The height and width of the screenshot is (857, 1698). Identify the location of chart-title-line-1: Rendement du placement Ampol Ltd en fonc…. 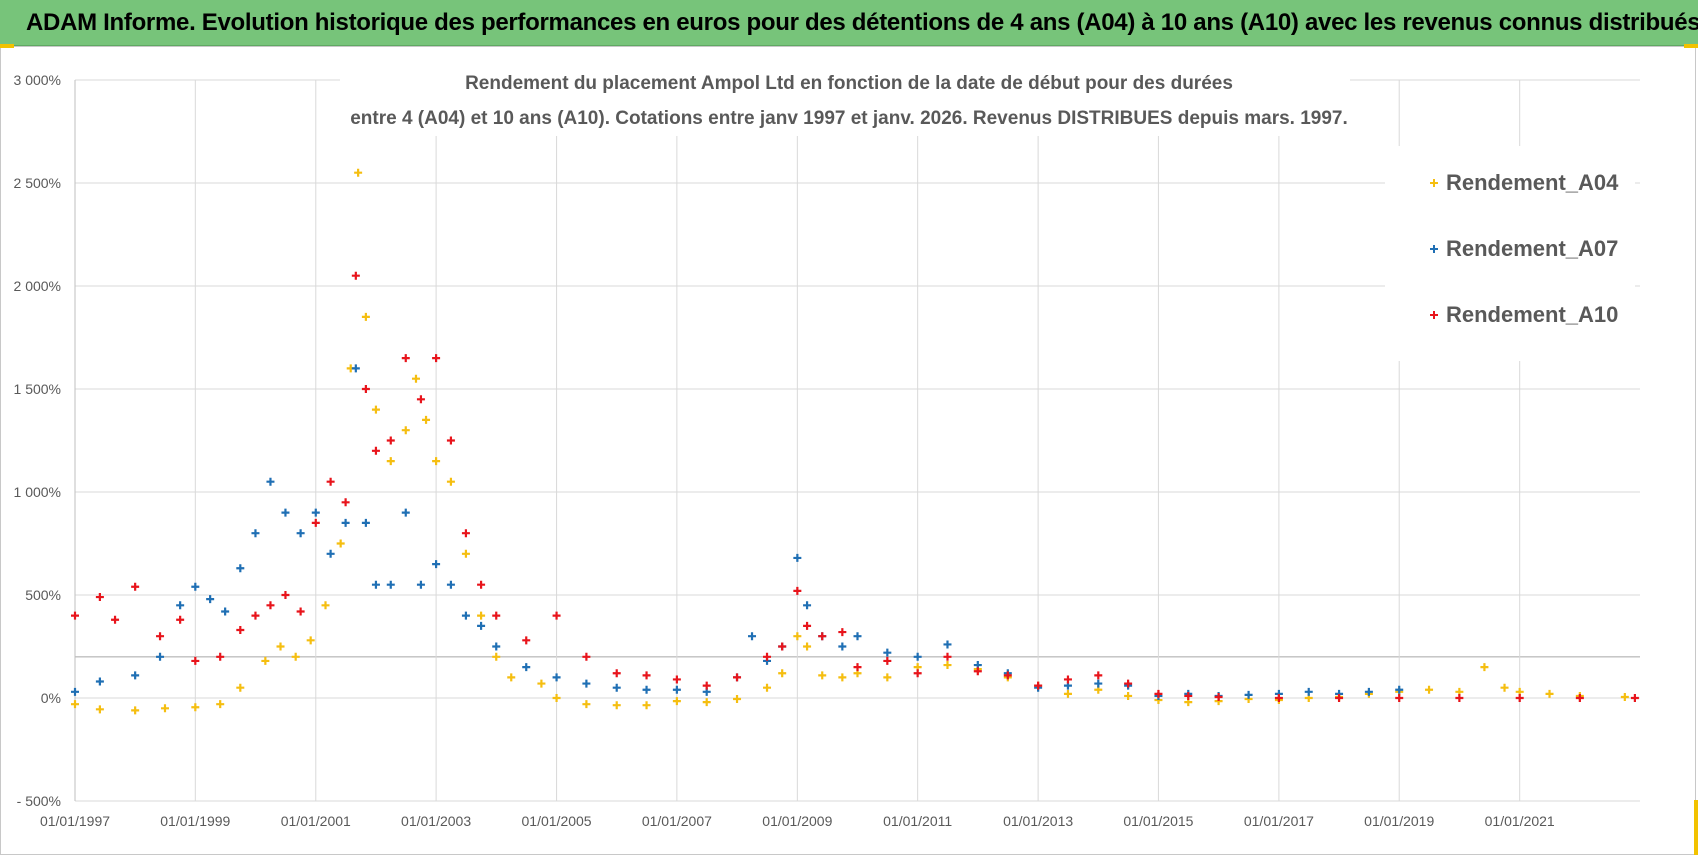
(849, 83).